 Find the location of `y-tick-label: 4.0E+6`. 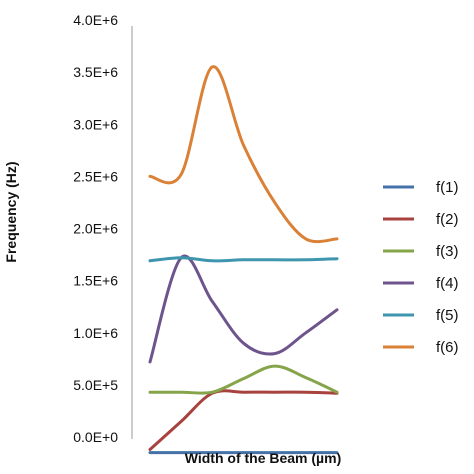

y-tick-label: 4.0E+6 is located at coordinates (95, 20).